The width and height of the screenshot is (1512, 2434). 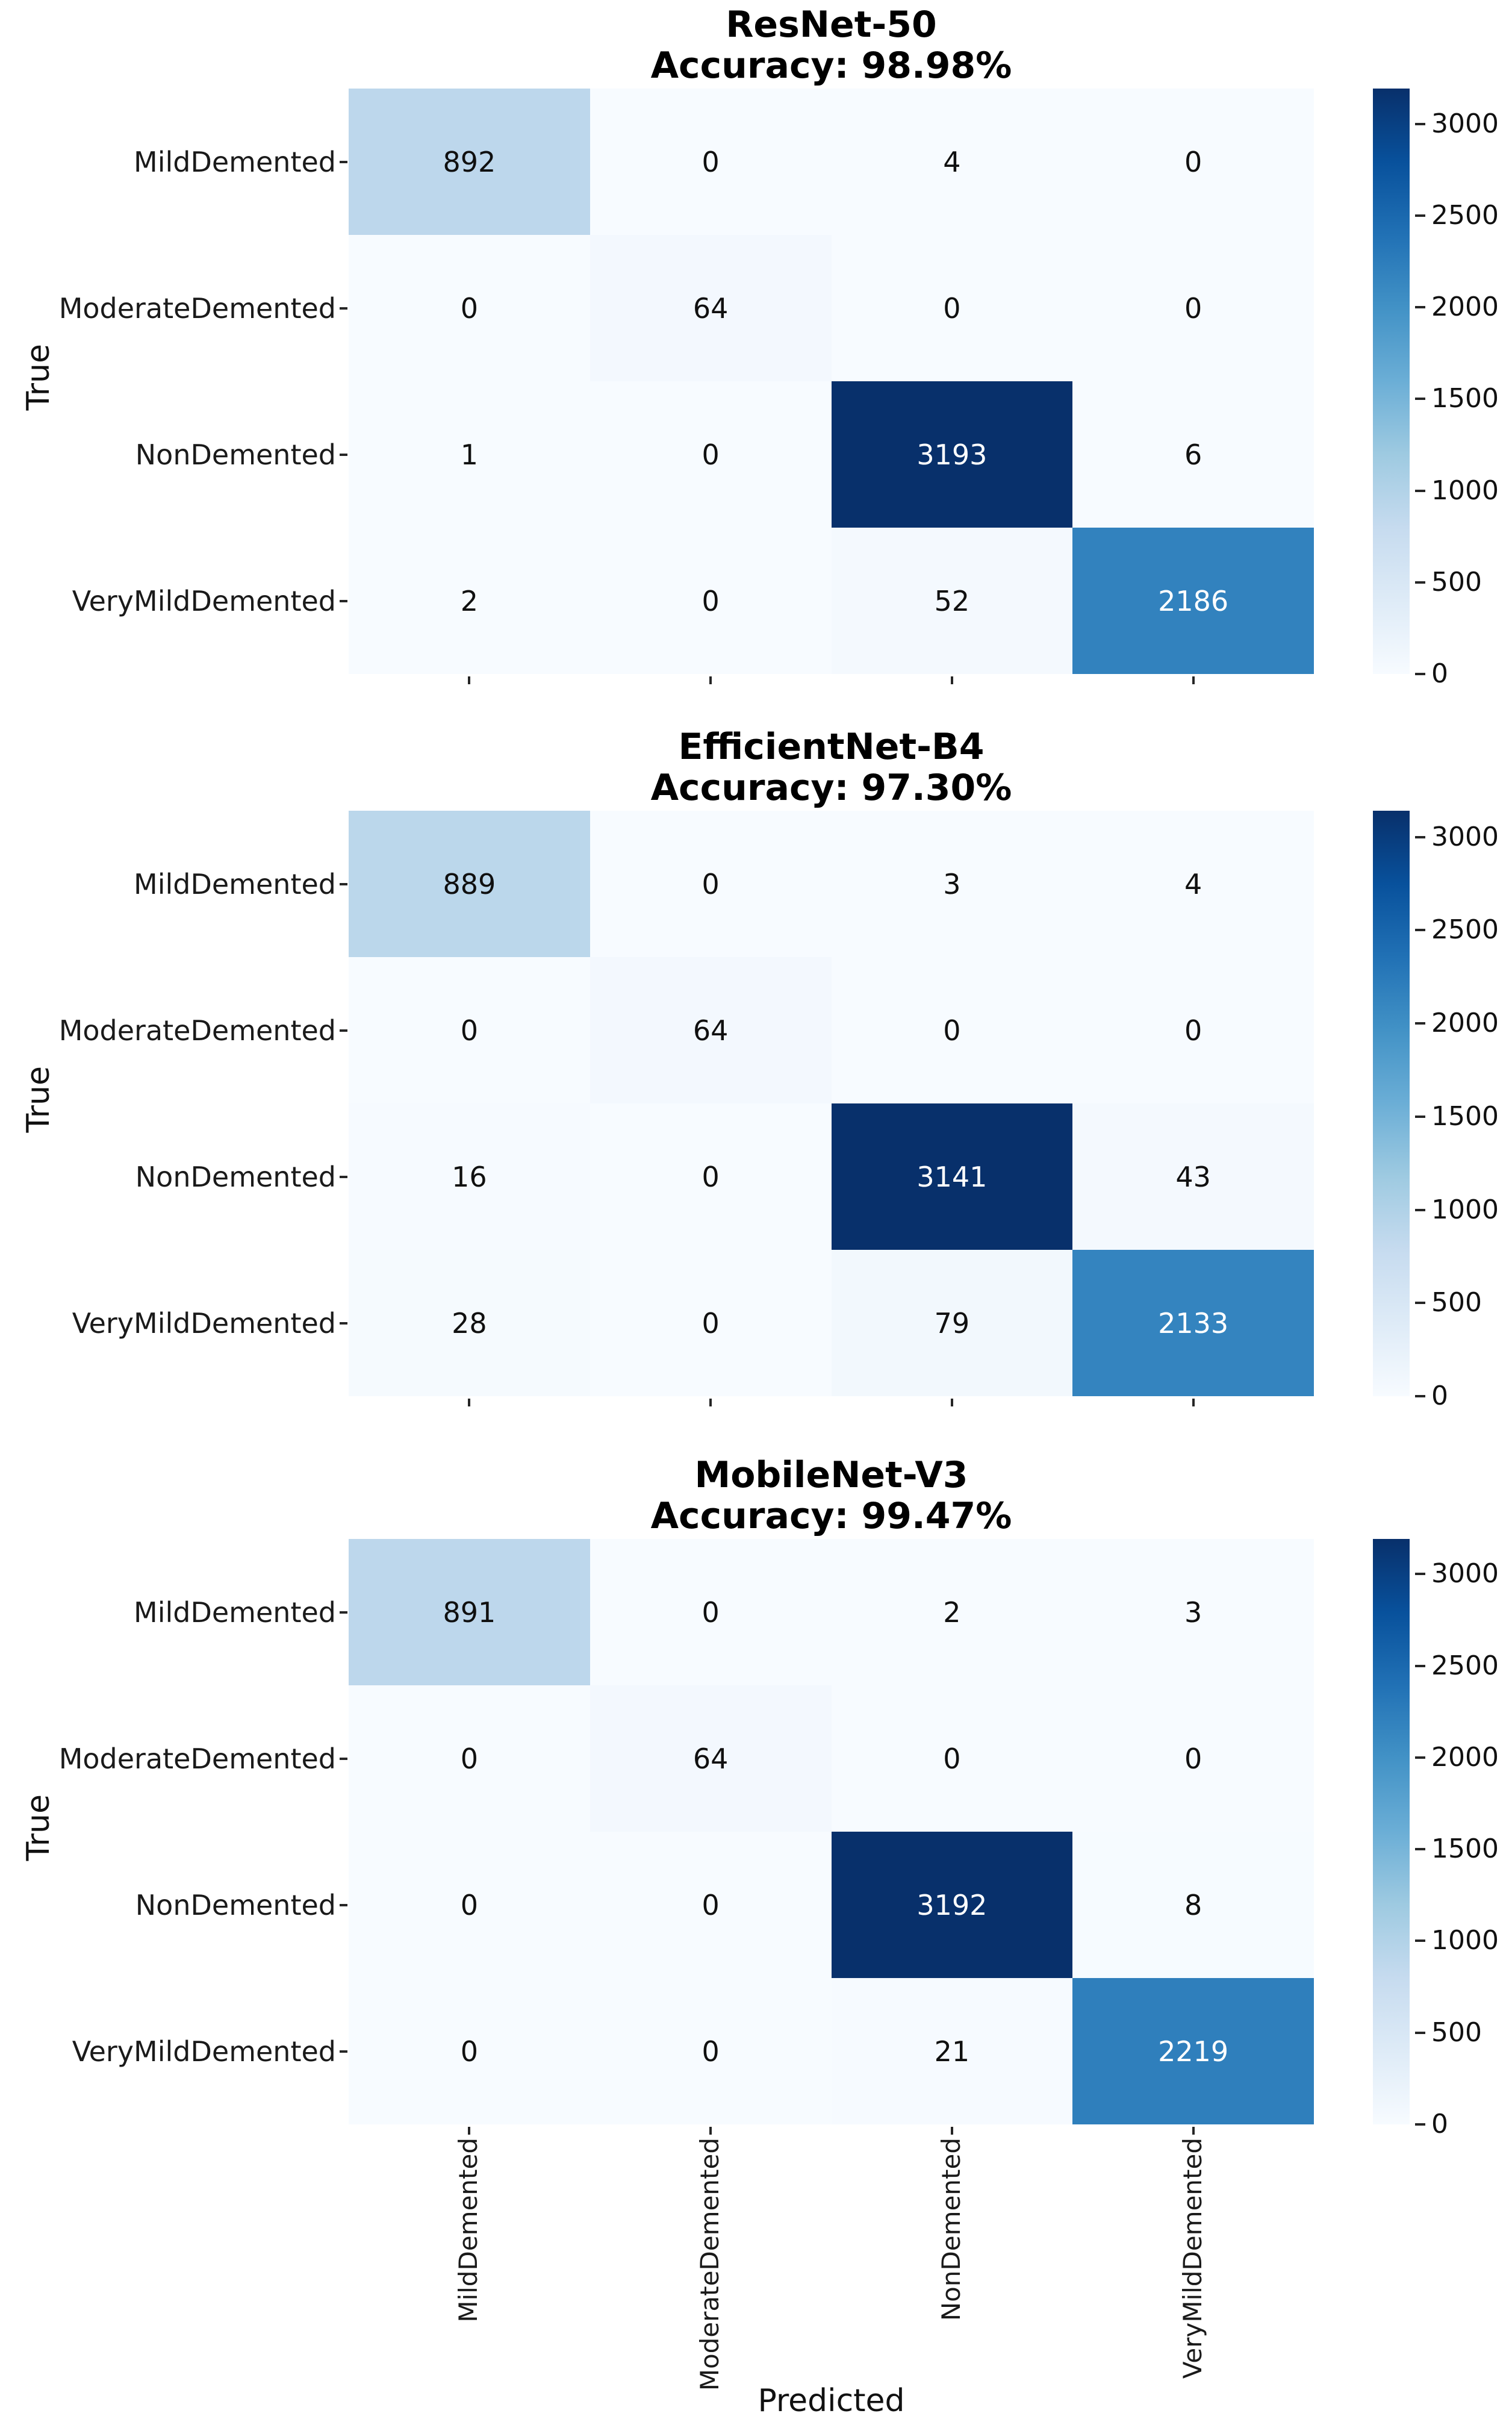 I want to click on colorbar, so click(x=1392, y=1103).